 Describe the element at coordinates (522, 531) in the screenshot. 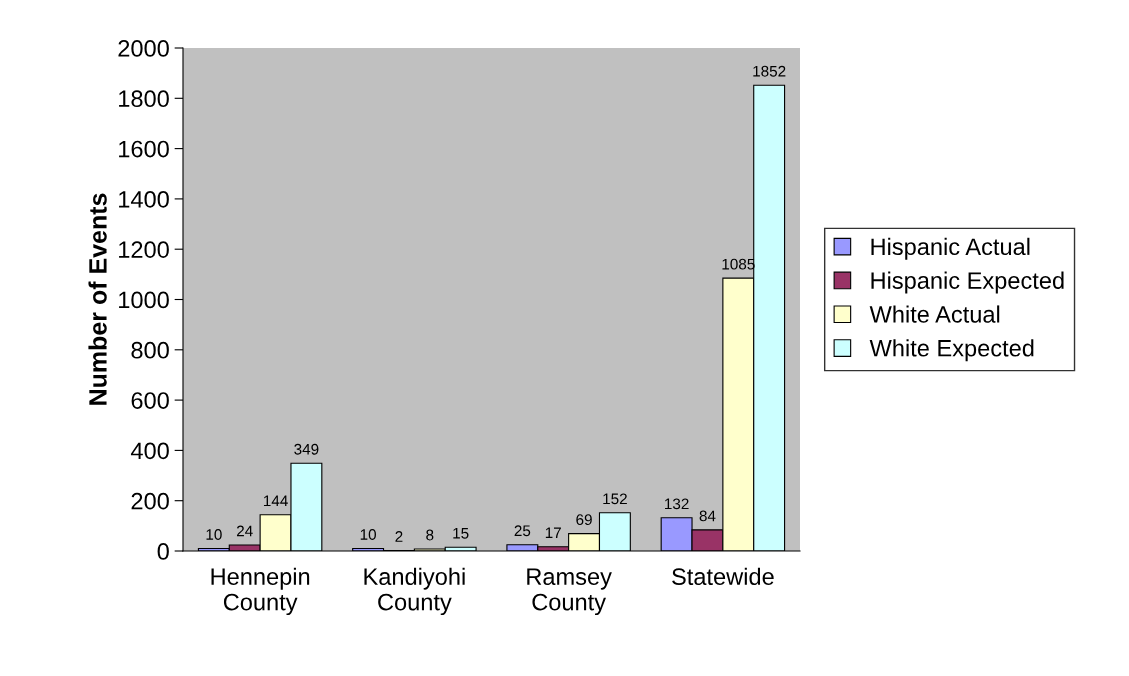

I see `data-label: 25` at that location.